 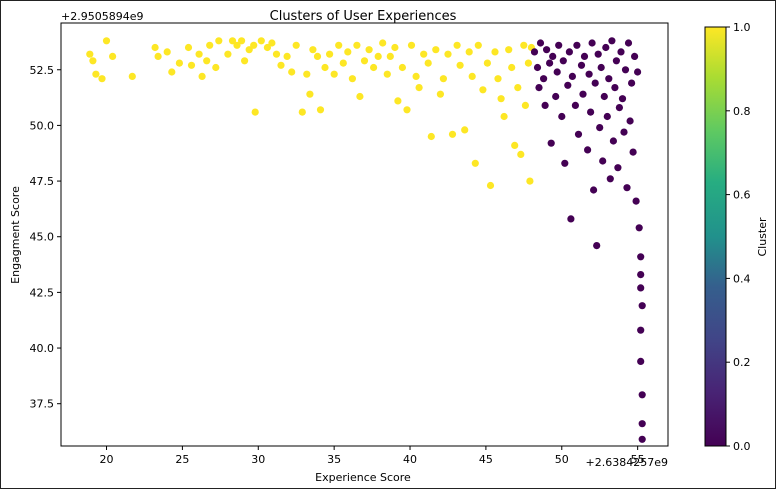 I want to click on y-tick-label: 45.0, so click(x=42, y=237).